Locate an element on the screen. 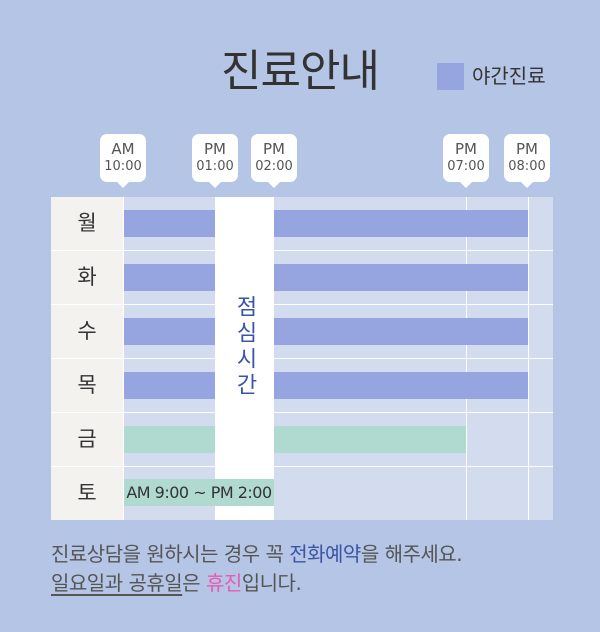 The width and height of the screenshot is (600, 632). monday-afternoon-bar is located at coordinates (401, 223).